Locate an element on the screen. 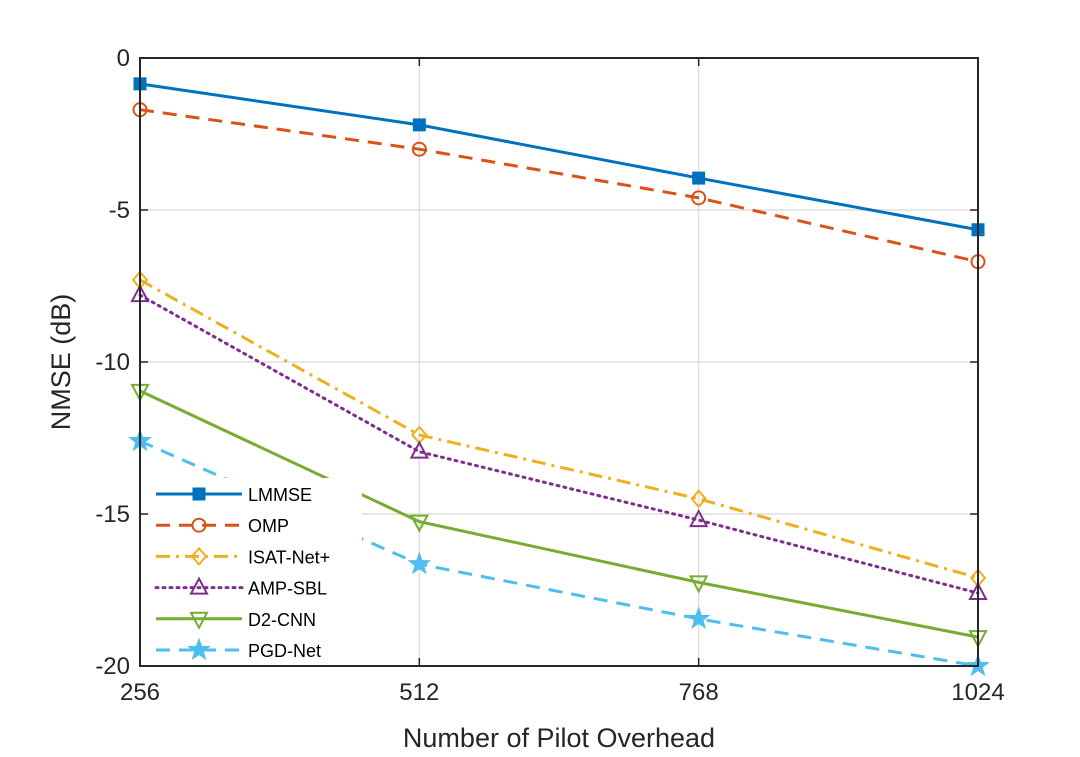 This screenshot has width=1080, height=757. legend-item-pgd-net: PGD-Net is located at coordinates (238, 649).